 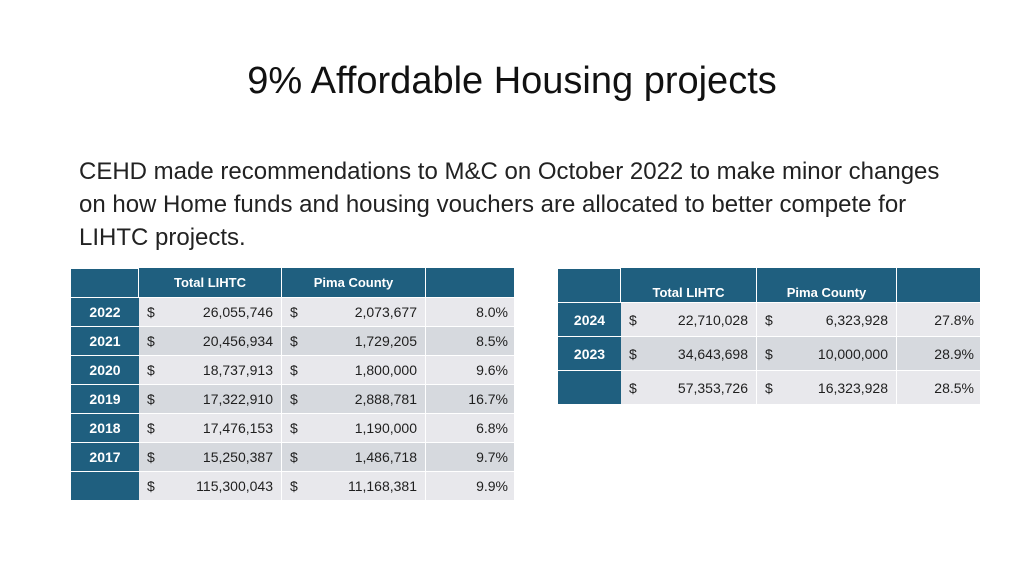 I want to click on pima-county-value: 6,323,928, so click(x=856, y=319).